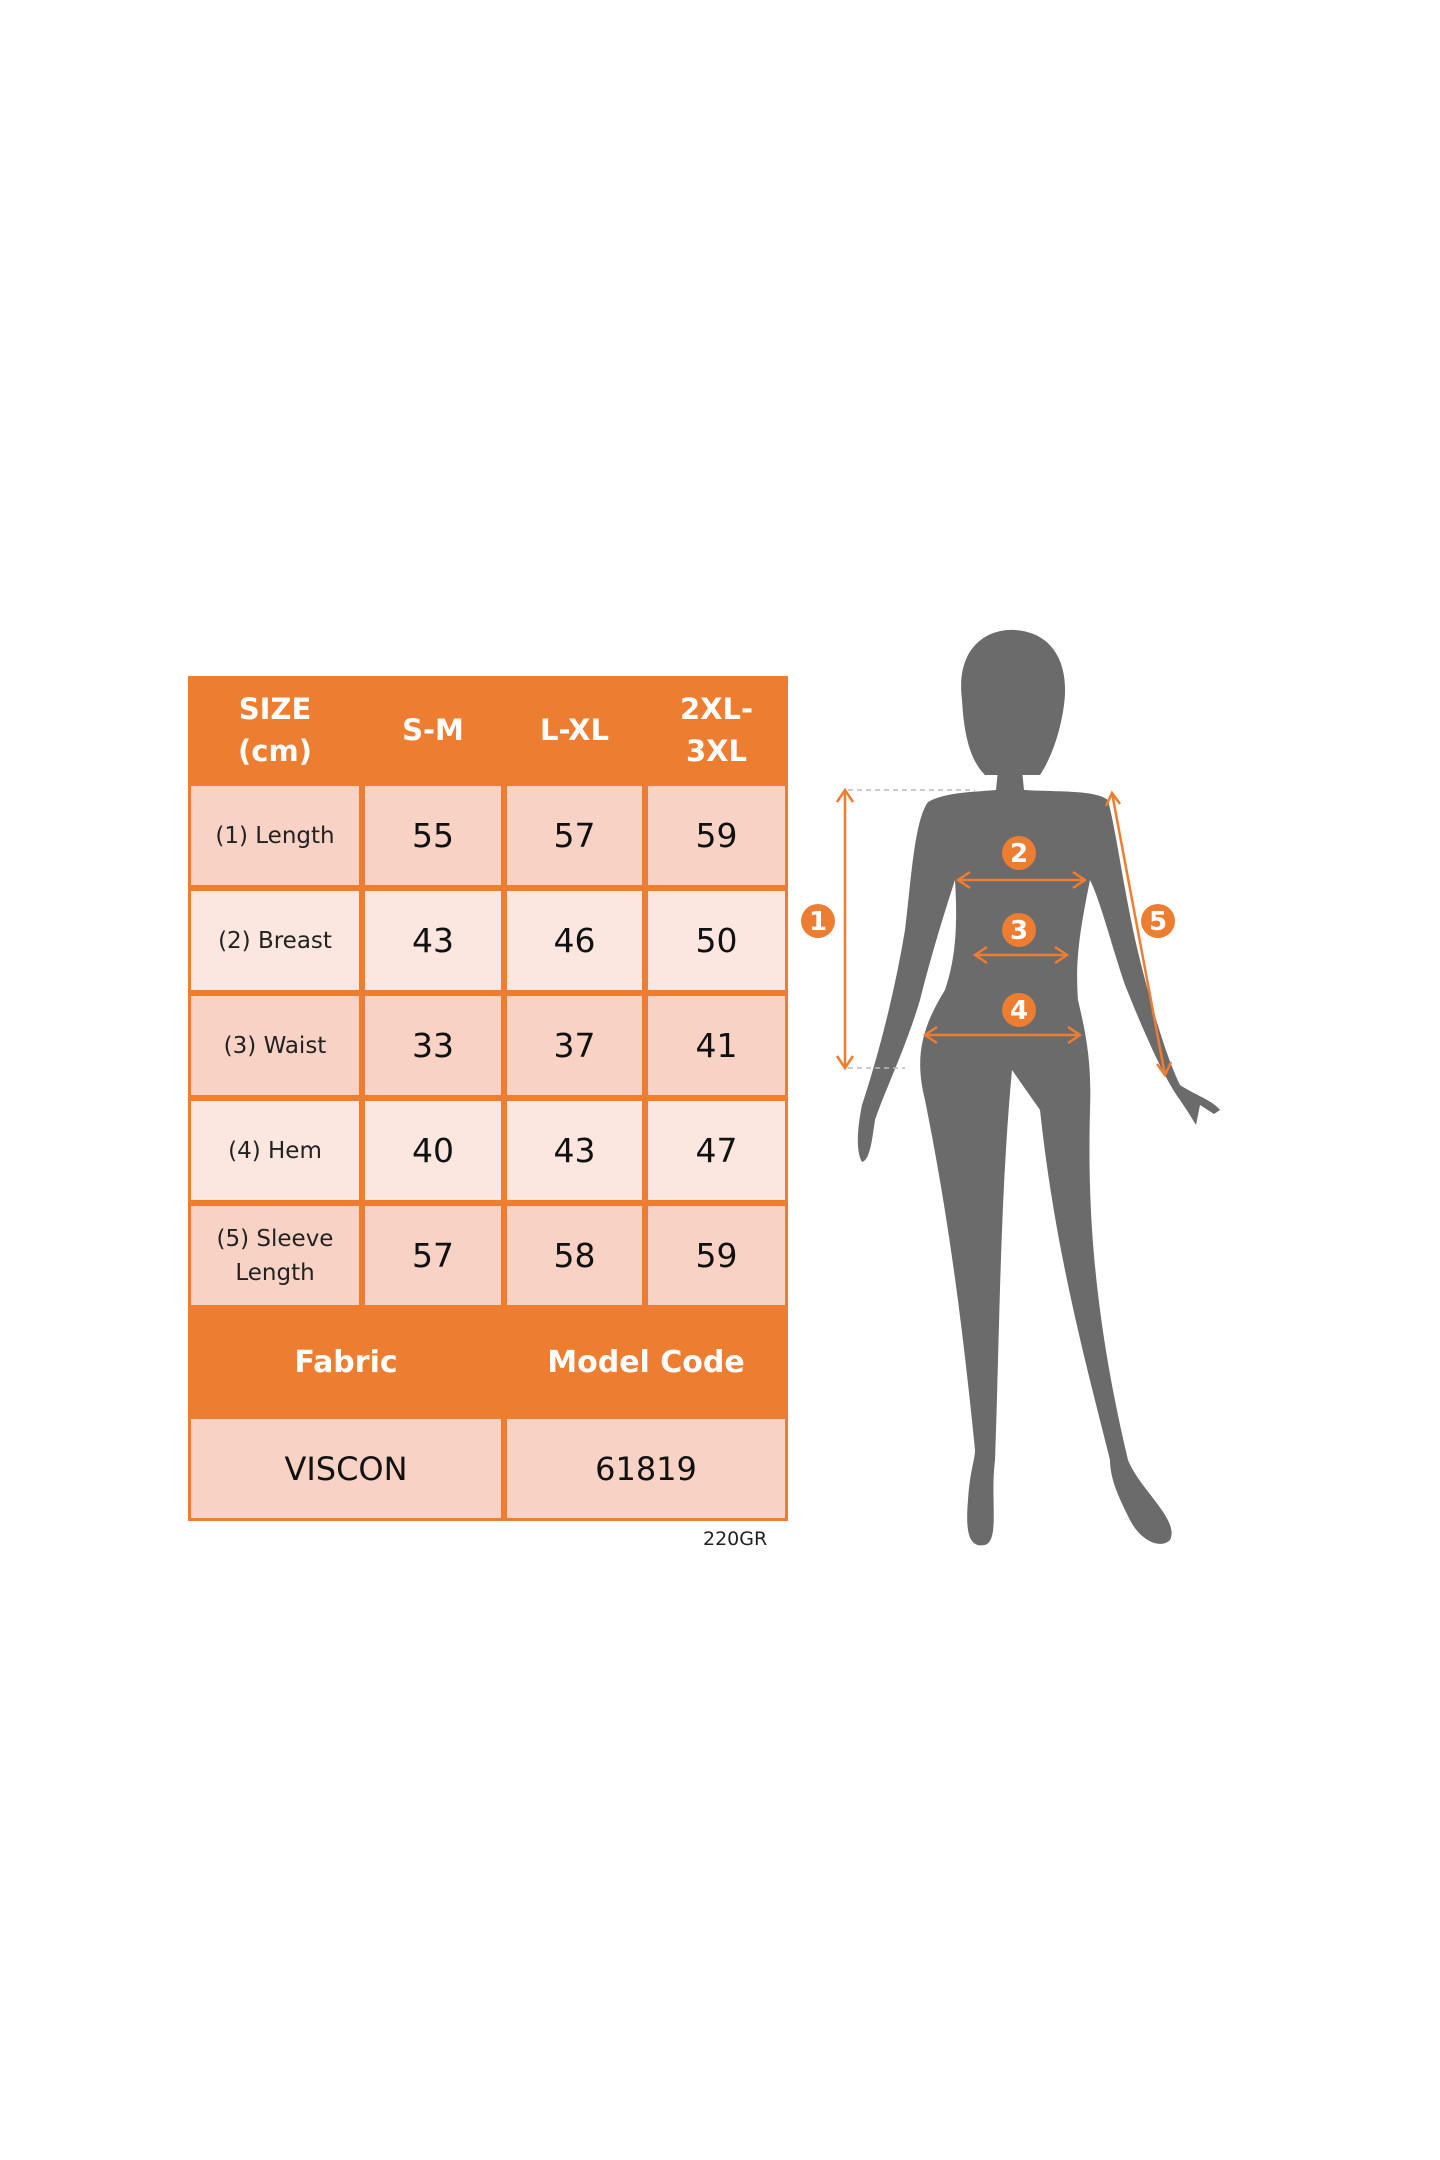  I want to click on cell-text: (4) Hem, so click(275, 1150).